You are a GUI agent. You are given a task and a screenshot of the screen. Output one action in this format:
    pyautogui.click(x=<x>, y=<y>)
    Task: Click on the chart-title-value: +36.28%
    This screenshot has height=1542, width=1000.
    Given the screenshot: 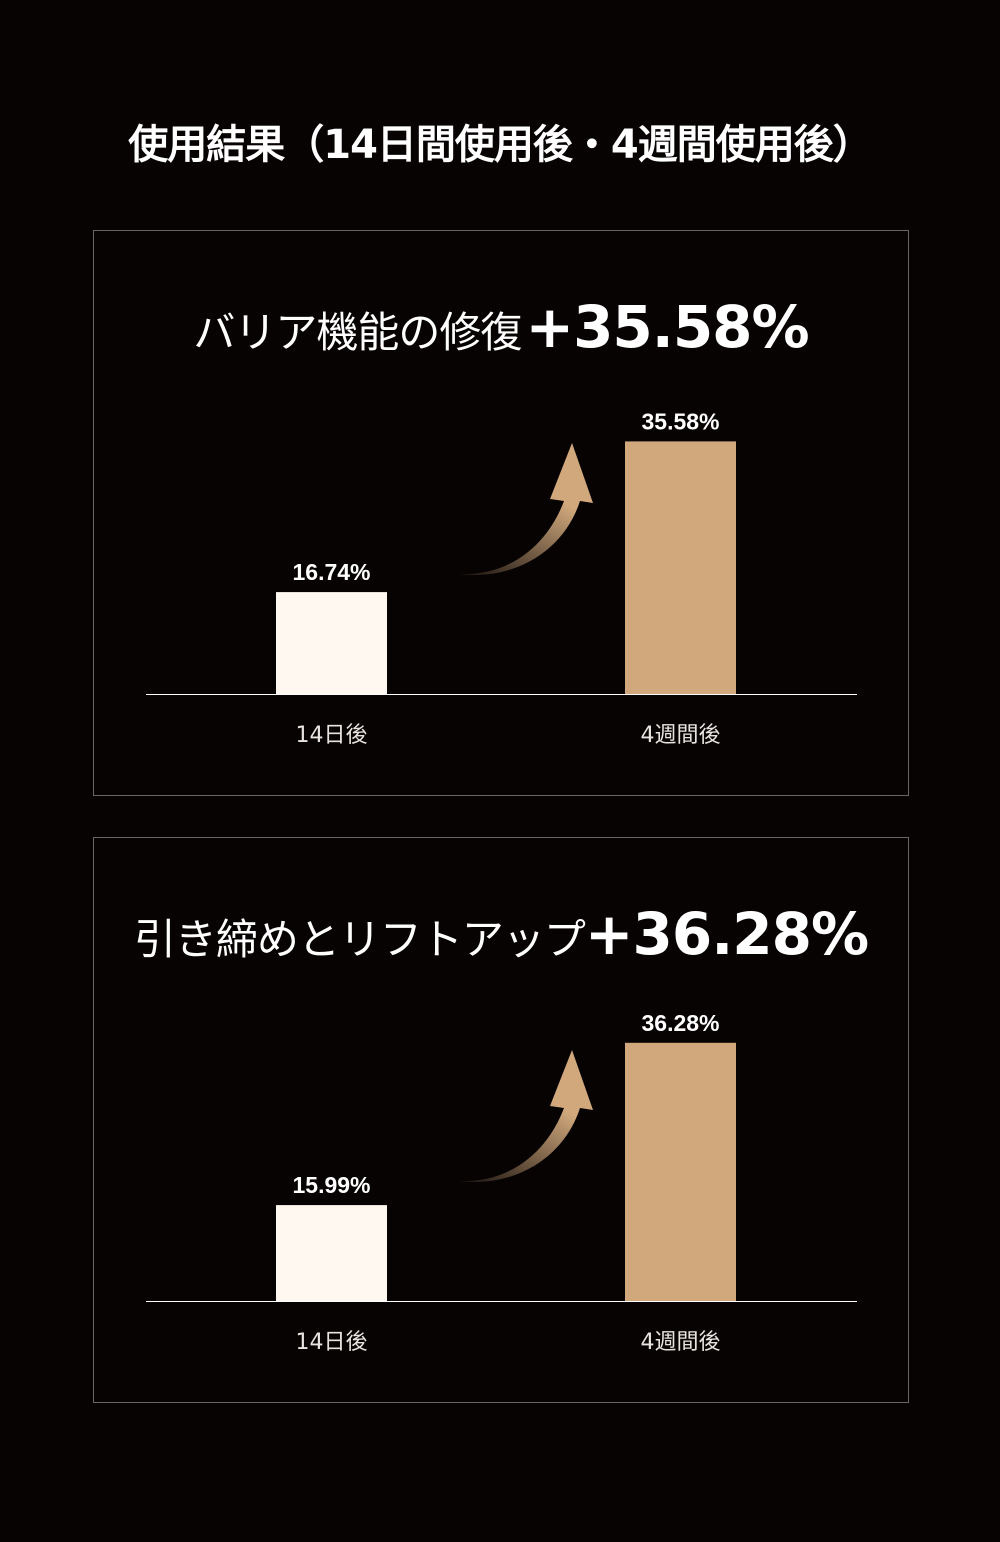 What is the action you would take?
    pyautogui.click(x=726, y=934)
    